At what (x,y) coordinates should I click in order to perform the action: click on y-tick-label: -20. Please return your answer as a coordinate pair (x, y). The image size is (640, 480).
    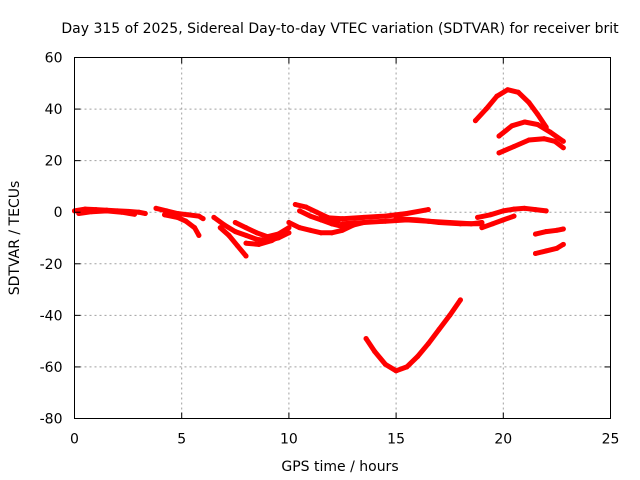
    Looking at the image, I should click on (51, 265).